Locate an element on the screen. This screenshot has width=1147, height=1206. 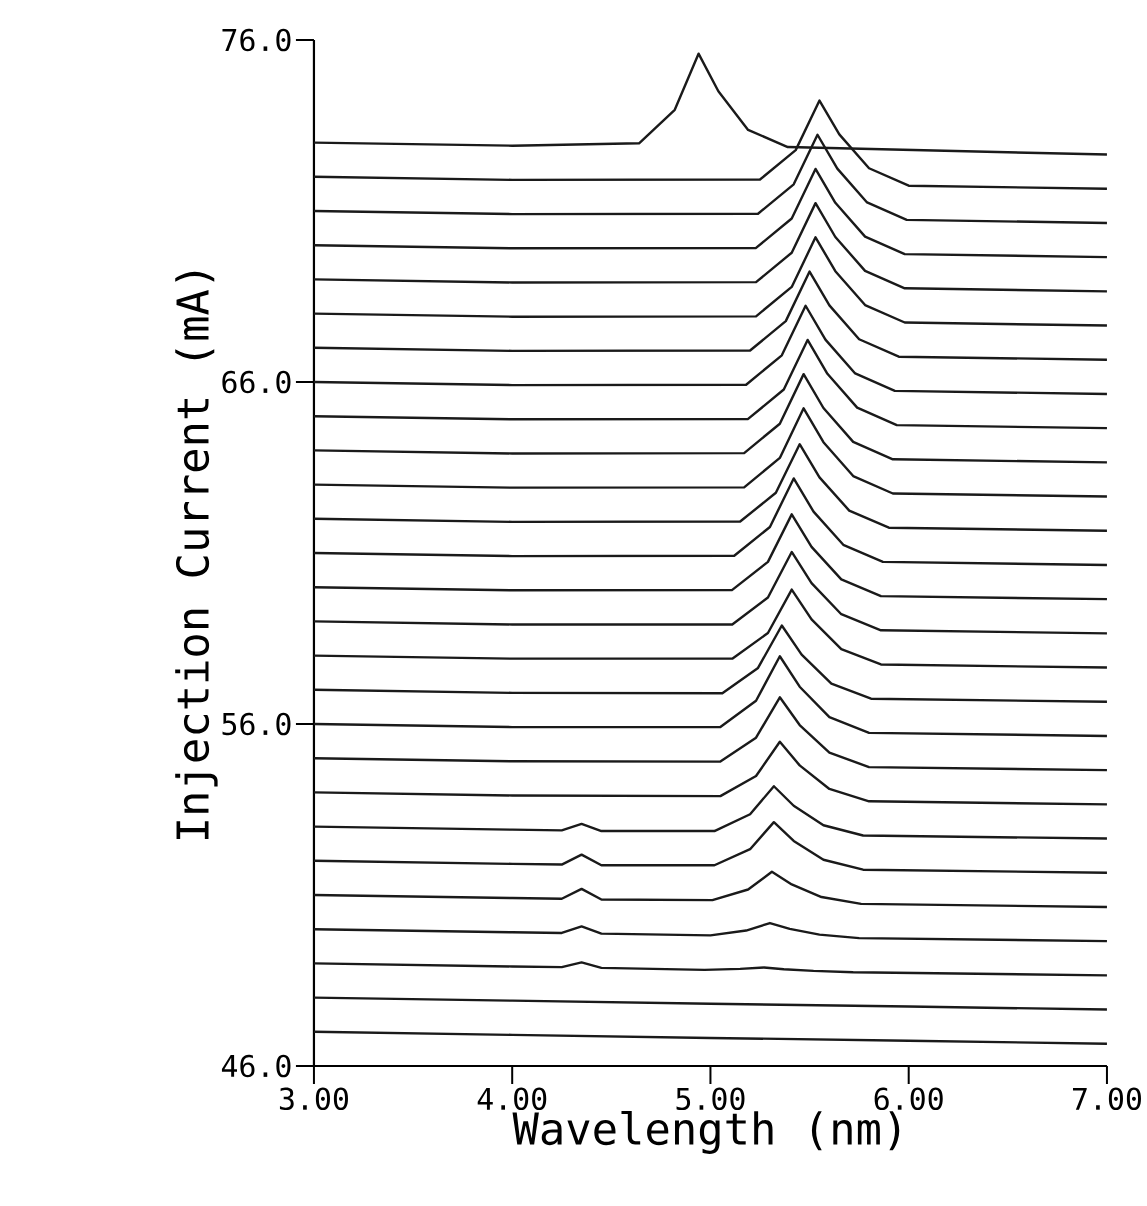
x-tick-label: 6.00 is located at coordinates (908, 1099).